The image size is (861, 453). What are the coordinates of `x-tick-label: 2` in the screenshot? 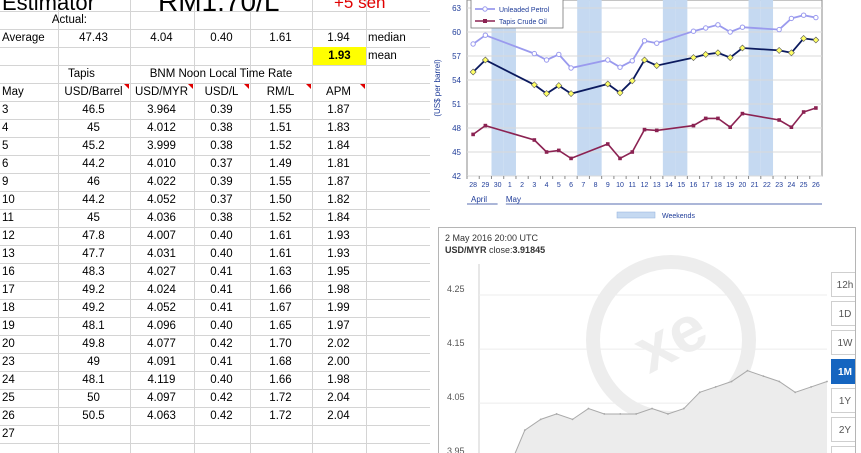 It's located at (522, 185).